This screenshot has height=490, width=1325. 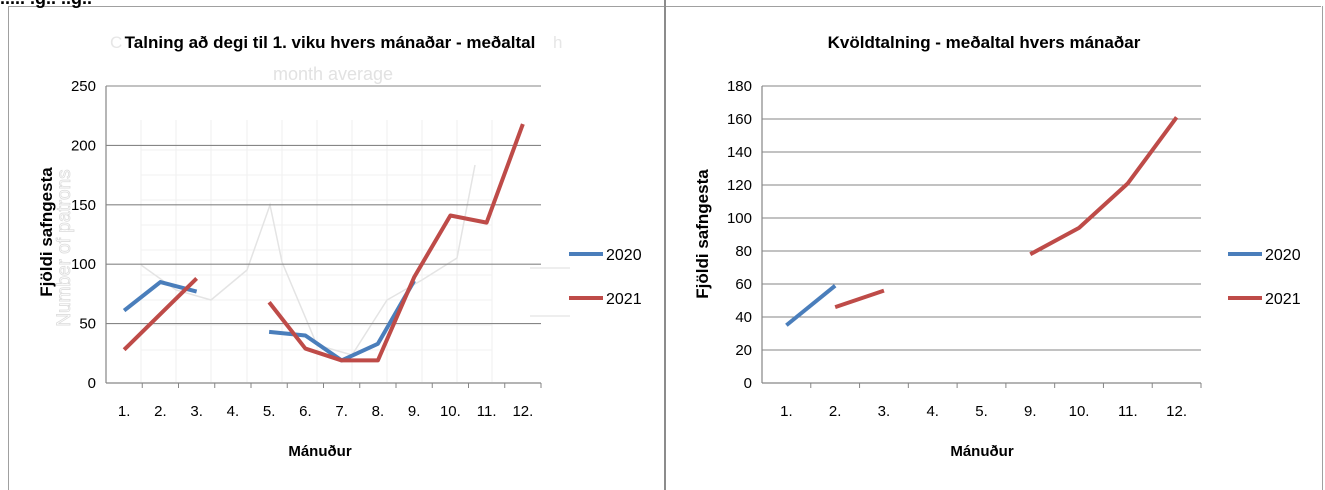 I want to click on chart-title: Kvöldtalning - meðaltal hvers mánaðar, so click(x=984, y=42).